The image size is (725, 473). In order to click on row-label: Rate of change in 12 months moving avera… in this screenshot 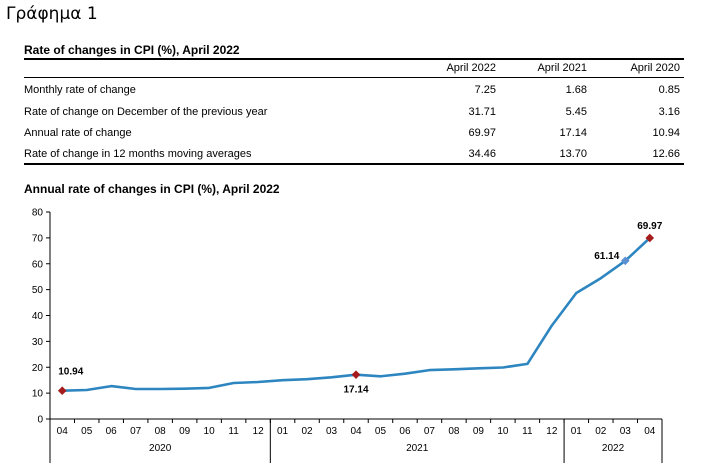, I will do `click(138, 154)`.